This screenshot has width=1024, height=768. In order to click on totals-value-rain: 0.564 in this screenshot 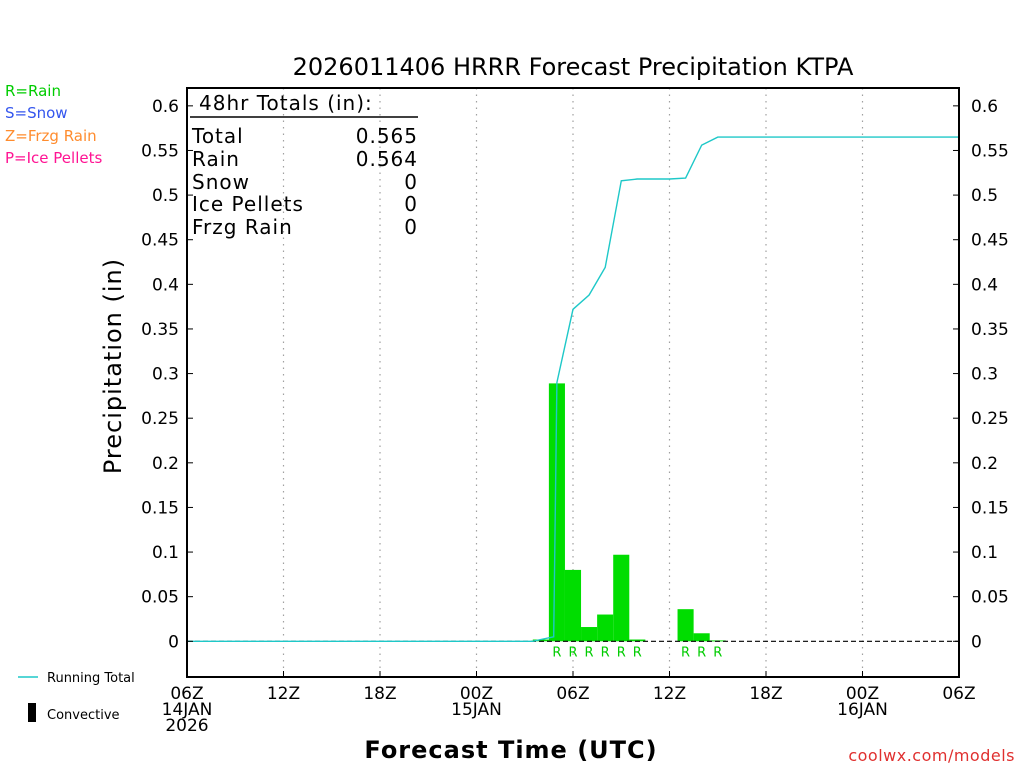, I will do `click(387, 159)`.